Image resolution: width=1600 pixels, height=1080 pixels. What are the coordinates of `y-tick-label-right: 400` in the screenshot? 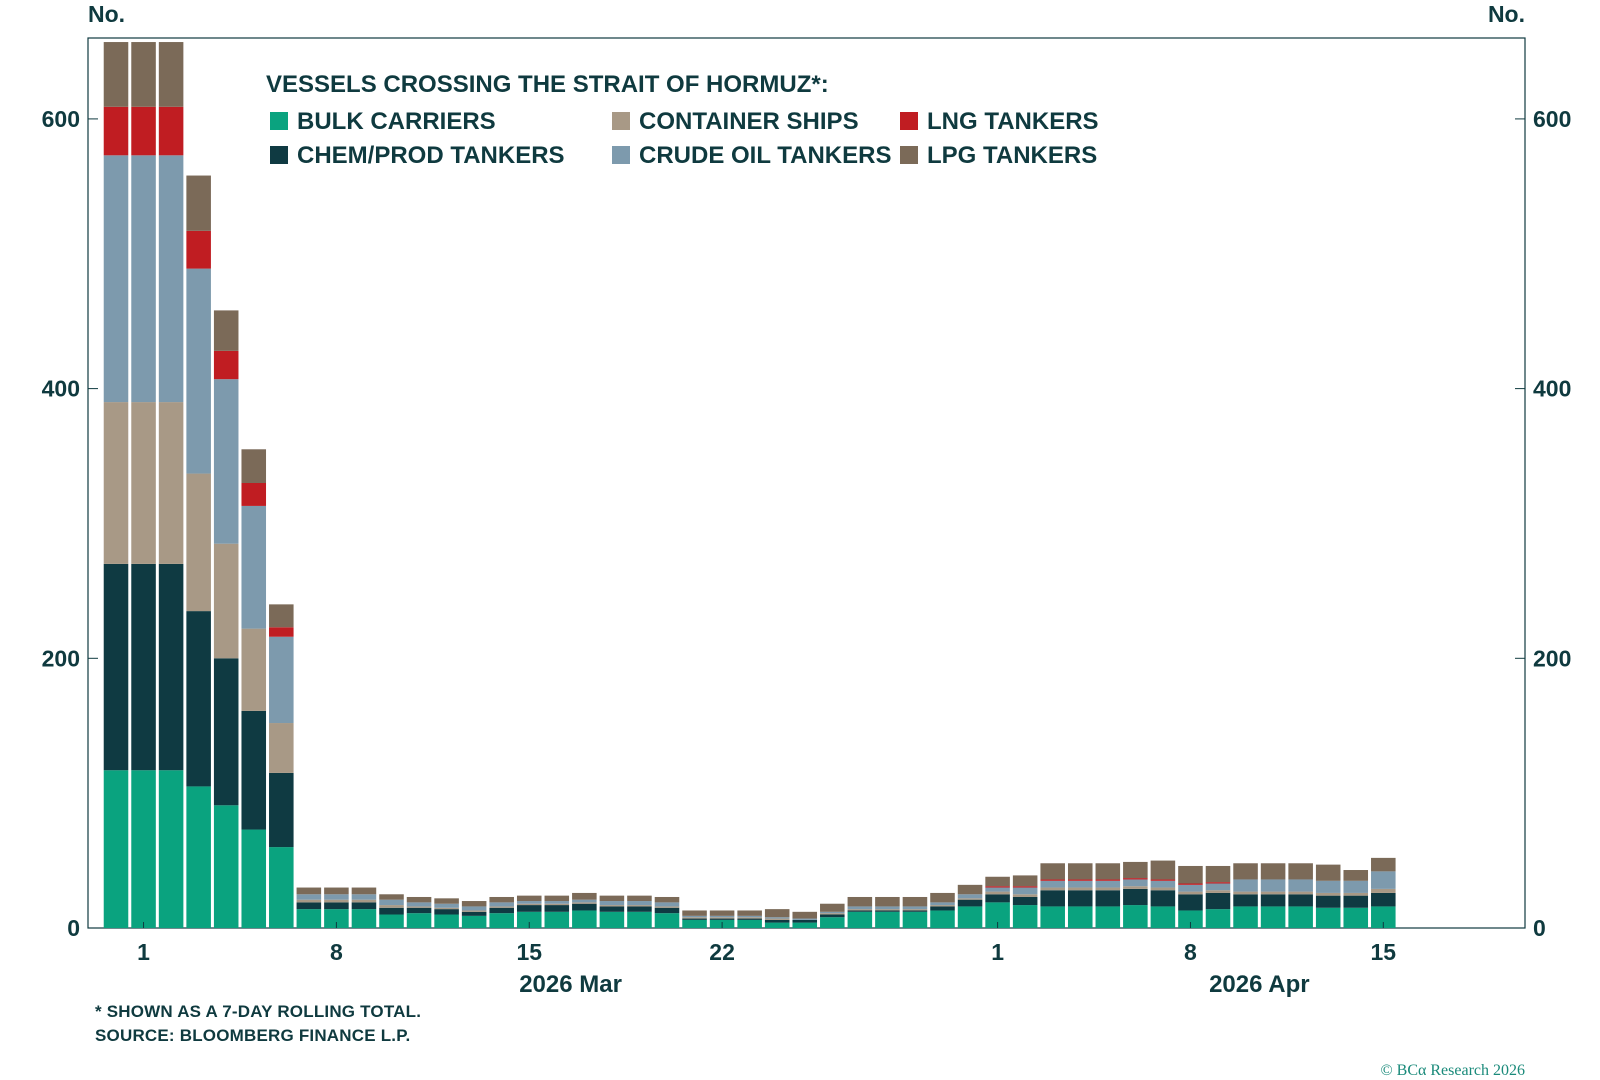 It's located at (1552, 389).